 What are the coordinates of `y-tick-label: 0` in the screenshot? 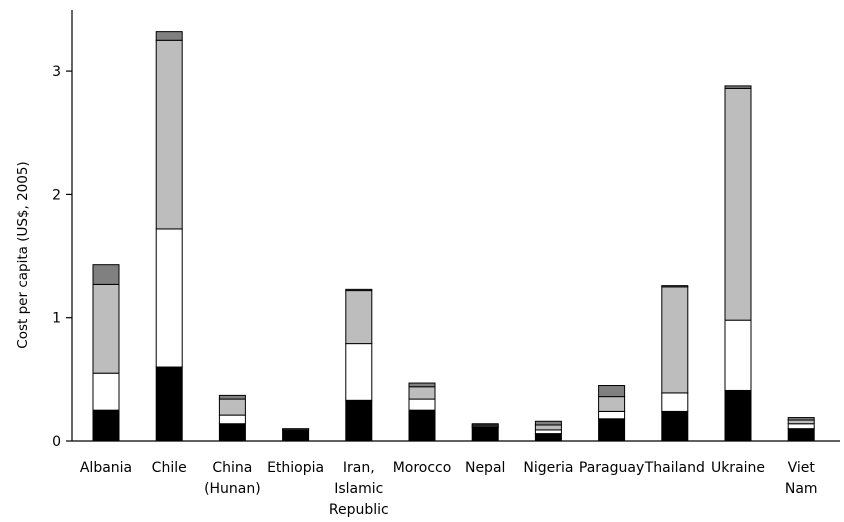 It's located at (56, 442).